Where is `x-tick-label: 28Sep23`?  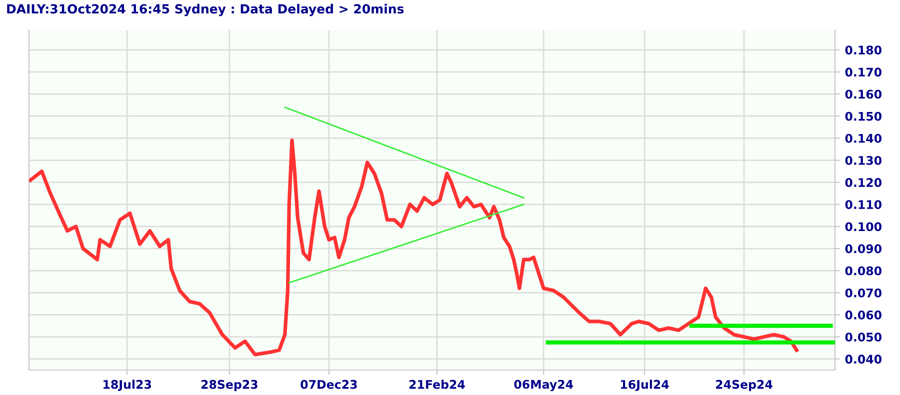
x-tick-label: 28Sep23 is located at coordinates (229, 386).